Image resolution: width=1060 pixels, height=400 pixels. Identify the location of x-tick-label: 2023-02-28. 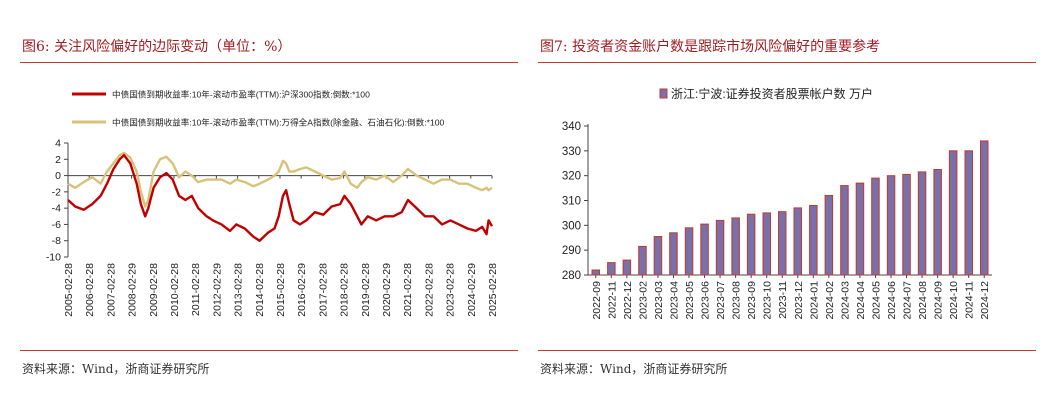
(451, 290).